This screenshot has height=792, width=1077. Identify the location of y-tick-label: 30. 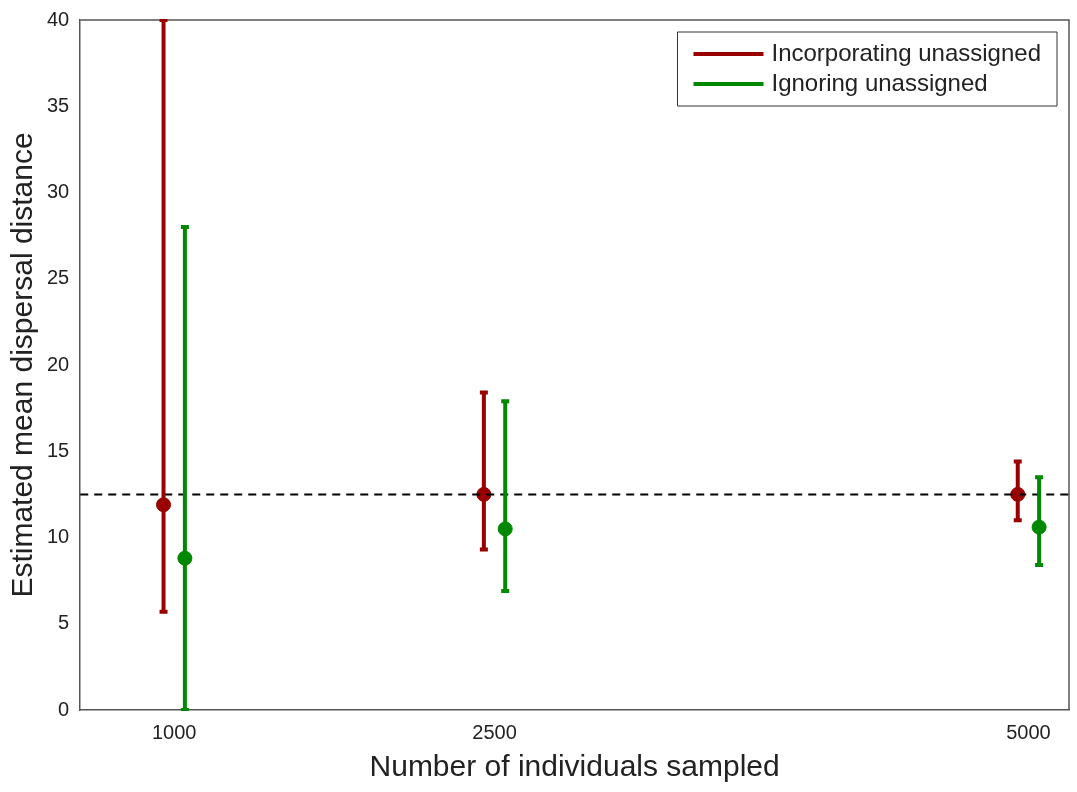
(58, 191).